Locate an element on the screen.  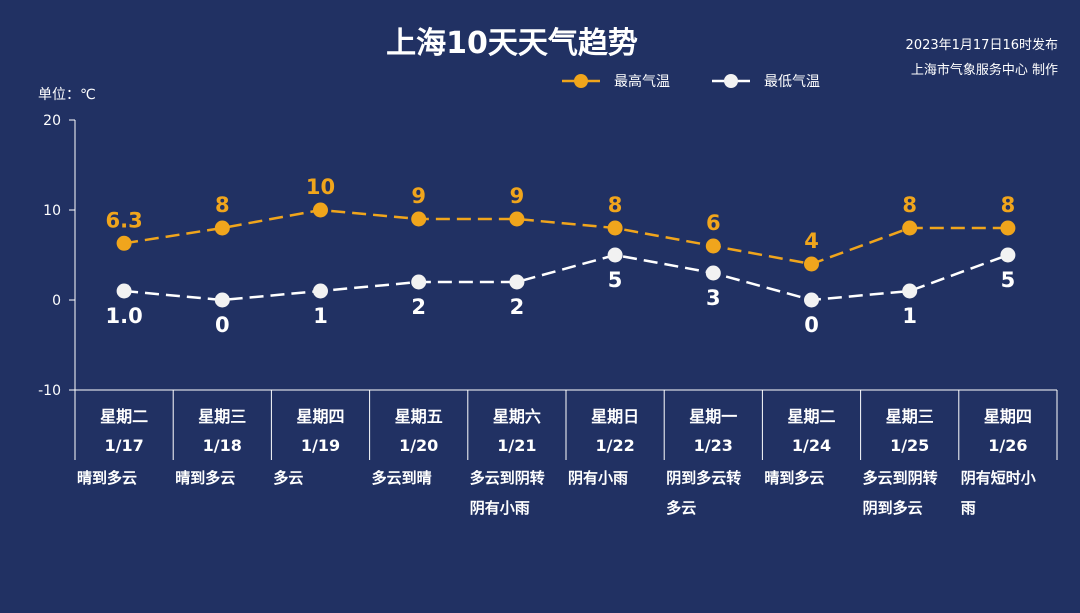
publisher: 上海市气象服务中心 制作 is located at coordinates (984, 70).